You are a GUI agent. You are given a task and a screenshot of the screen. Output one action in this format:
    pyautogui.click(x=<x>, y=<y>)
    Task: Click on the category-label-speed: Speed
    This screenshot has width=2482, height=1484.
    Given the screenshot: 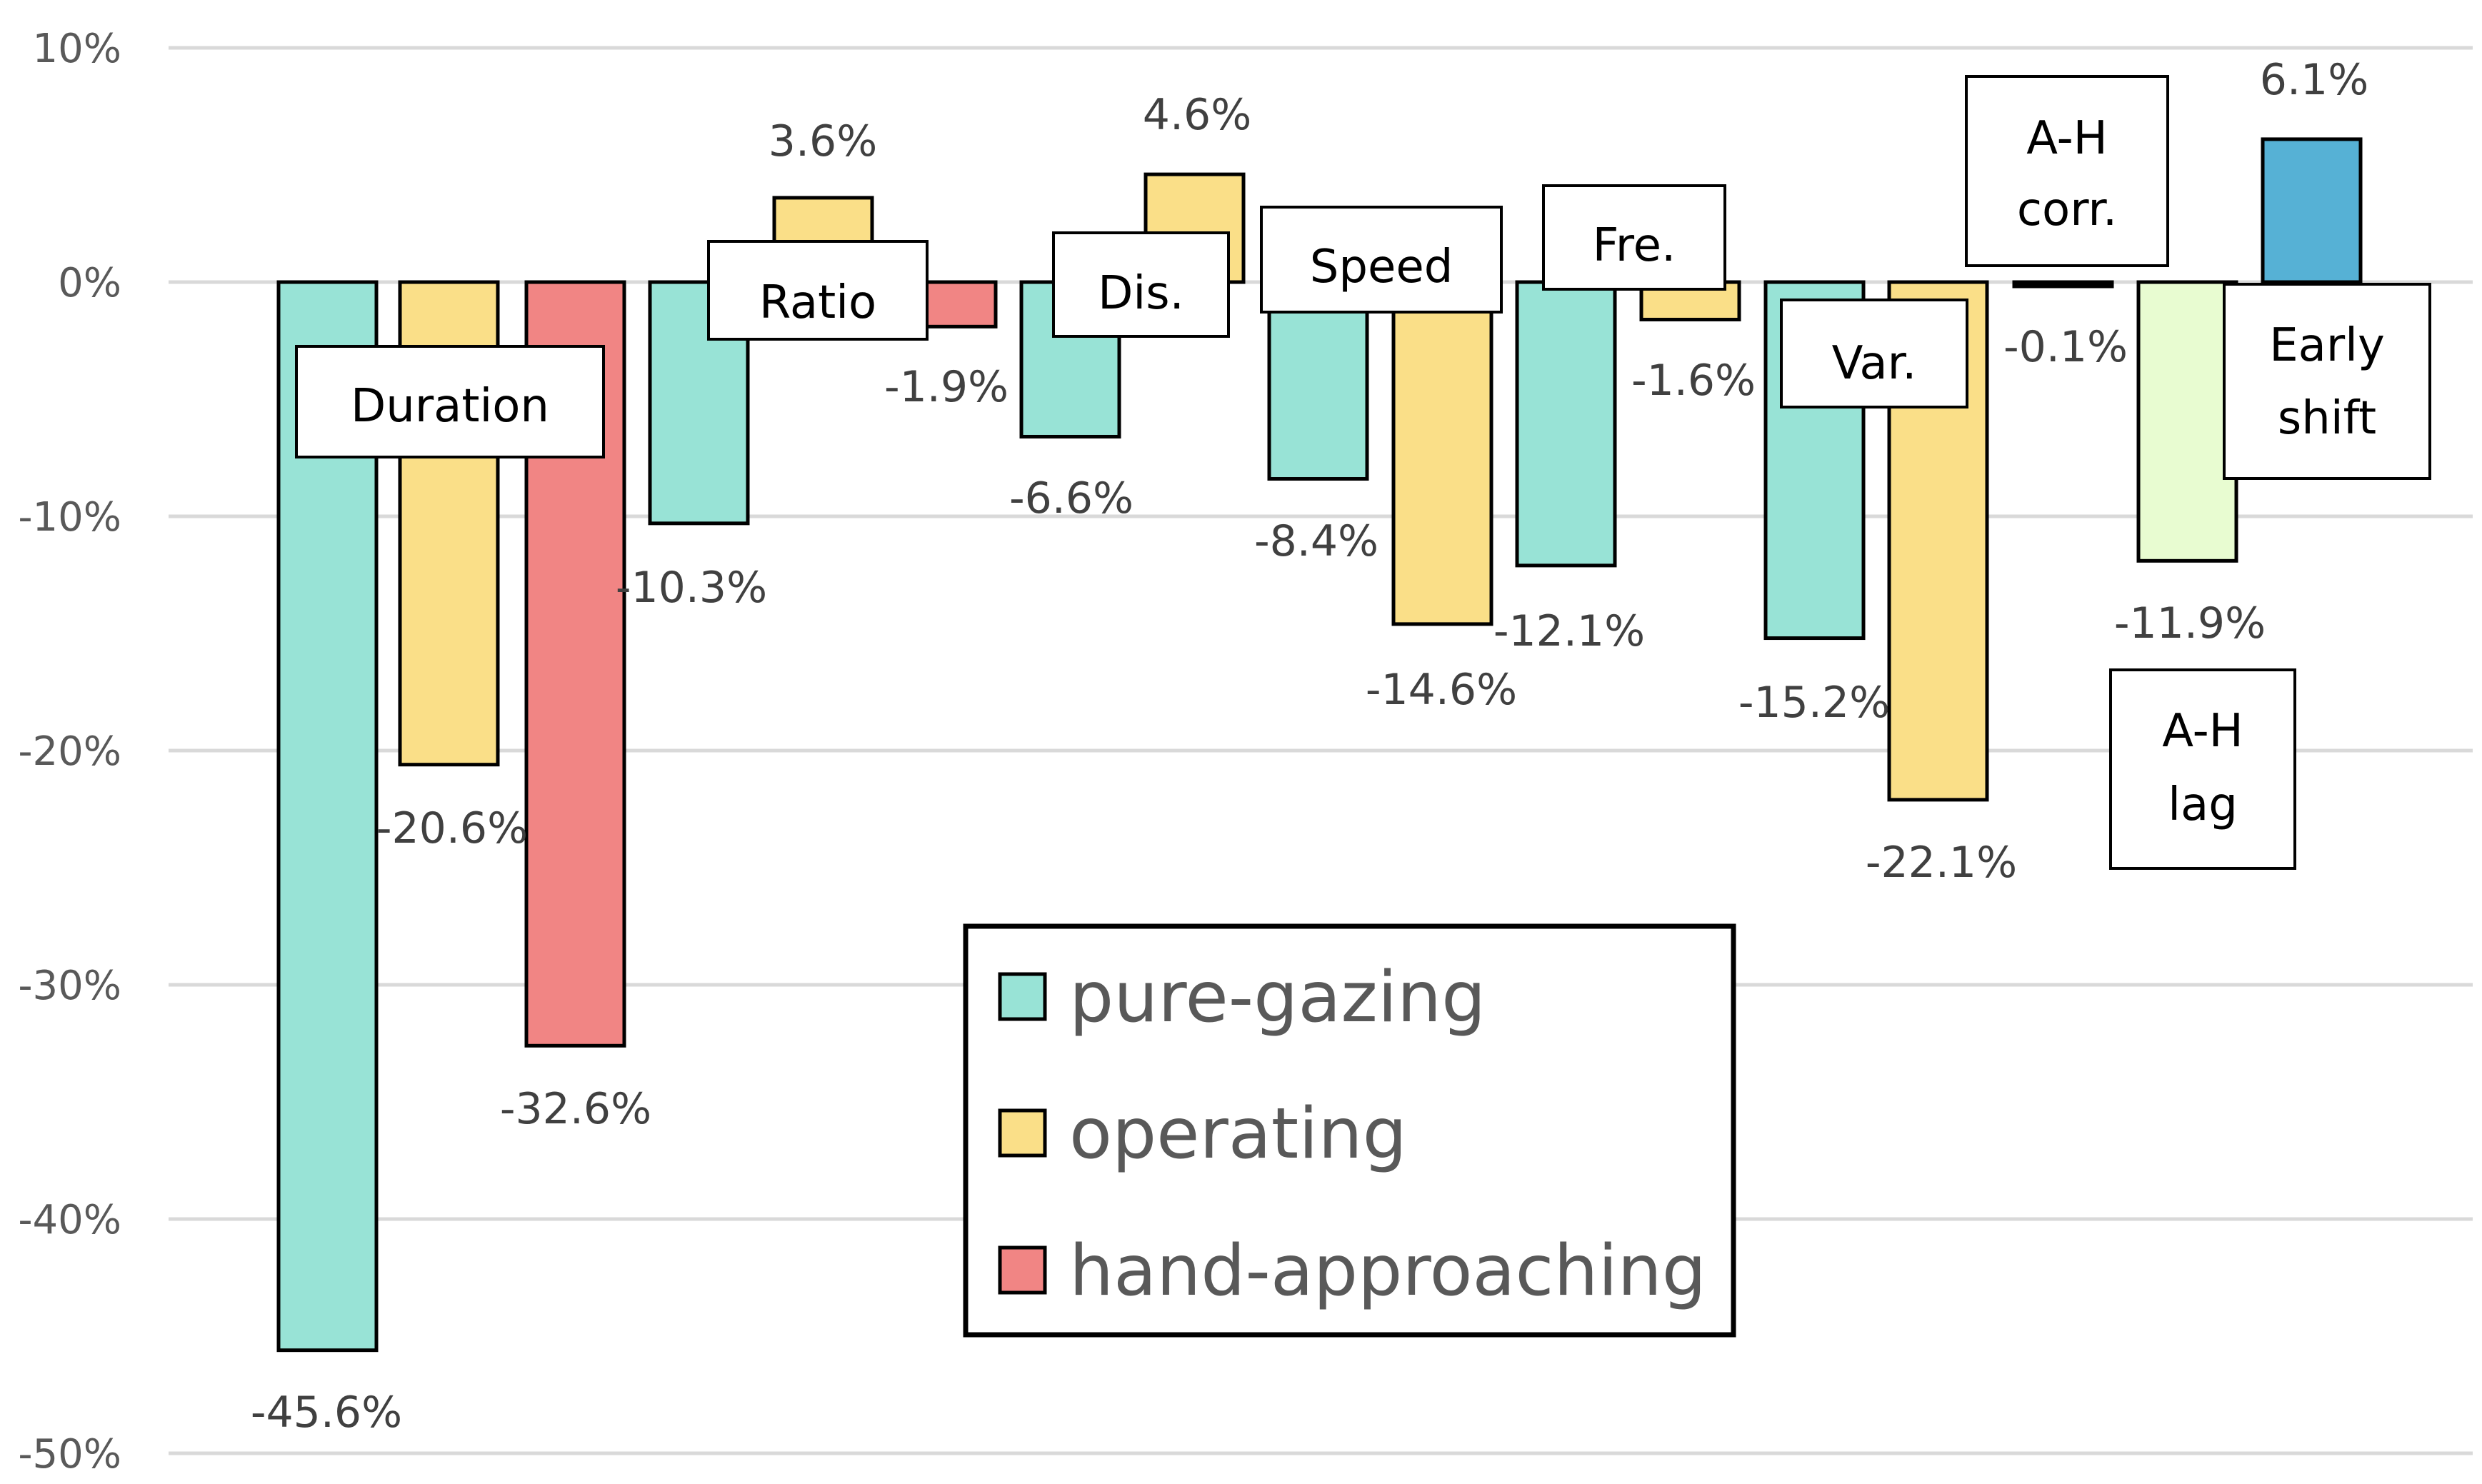 What is the action you would take?
    pyautogui.click(x=1382, y=260)
    